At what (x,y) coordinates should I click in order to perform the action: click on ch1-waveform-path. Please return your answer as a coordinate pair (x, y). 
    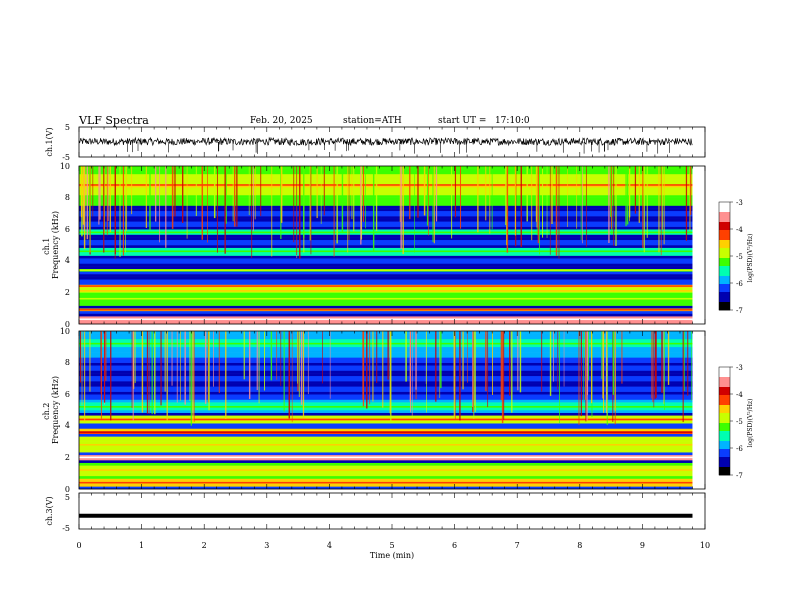
    Looking at the image, I should click on (385, 141).